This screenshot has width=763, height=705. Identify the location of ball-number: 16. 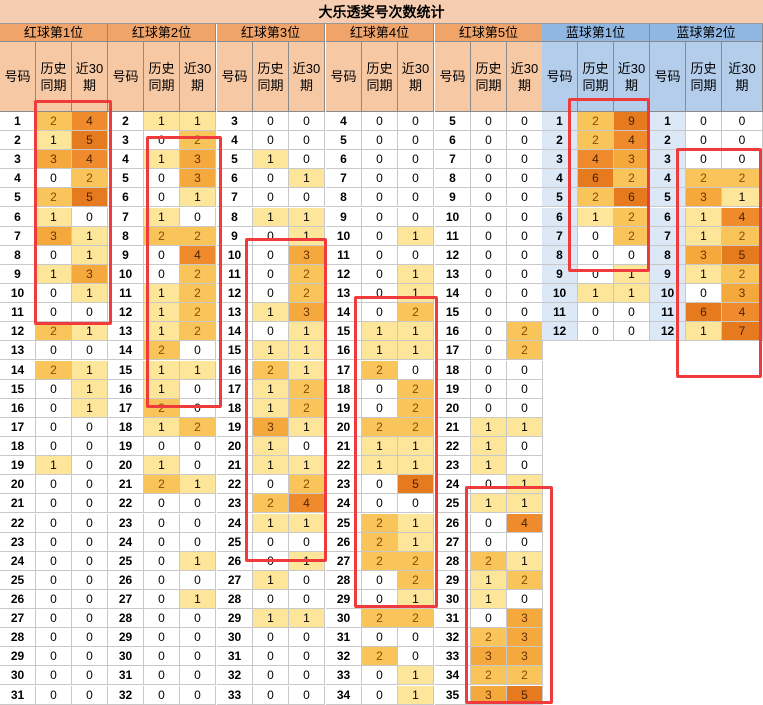
(235, 370).